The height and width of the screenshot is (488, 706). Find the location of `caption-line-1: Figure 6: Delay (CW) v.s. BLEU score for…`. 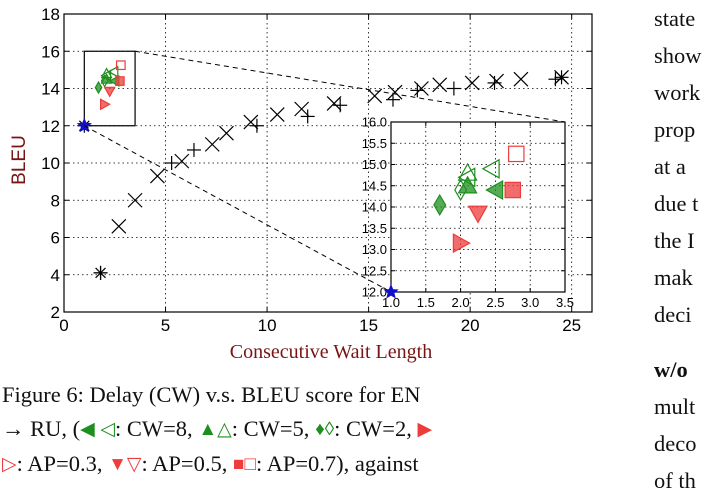

caption-line-1: Figure 6: Delay (CW) v.s. BLEU score for… is located at coordinates (211, 394).